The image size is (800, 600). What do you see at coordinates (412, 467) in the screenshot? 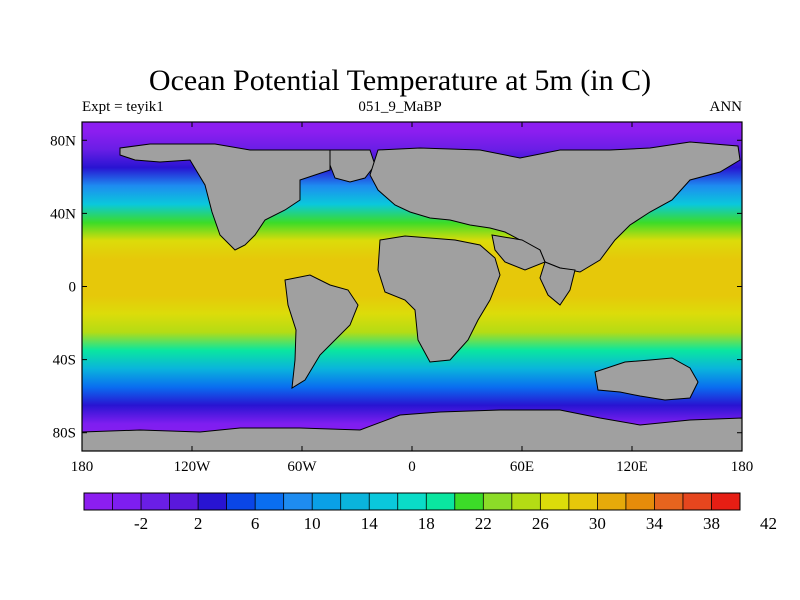
I see `lon-tick-label: 0` at bounding box center [412, 467].